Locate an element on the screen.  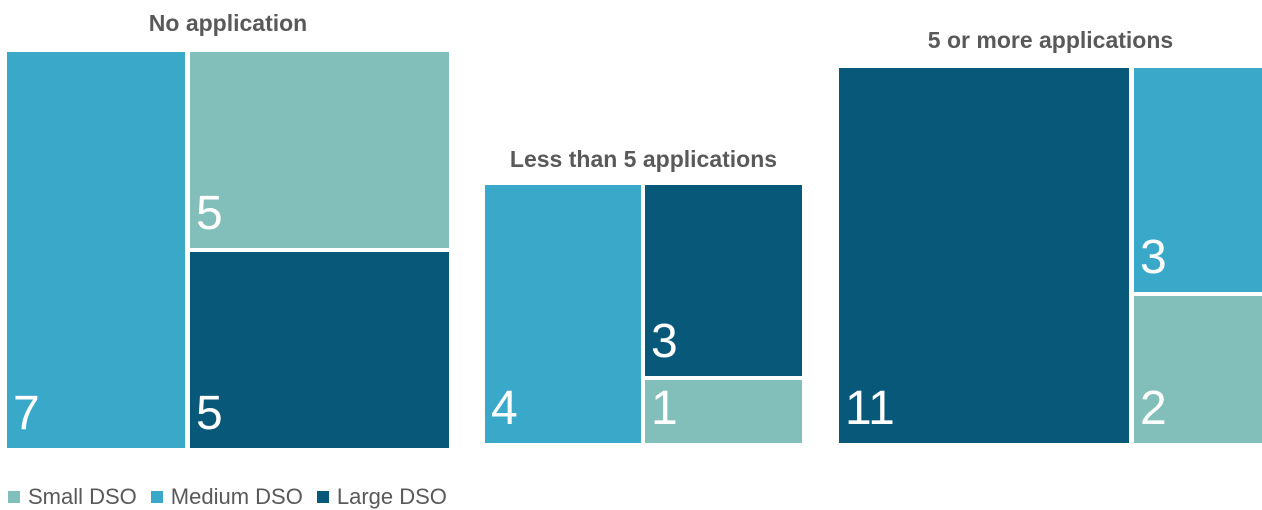
legend: Small DSO Medium DSO Large DSO is located at coordinates (234, 497).